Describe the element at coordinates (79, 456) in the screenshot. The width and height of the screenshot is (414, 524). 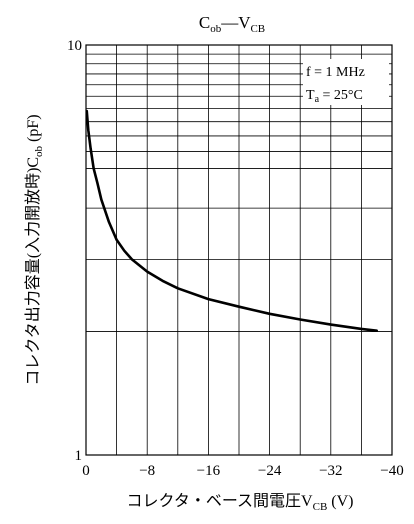
I see `y-tick-label: 1` at that location.